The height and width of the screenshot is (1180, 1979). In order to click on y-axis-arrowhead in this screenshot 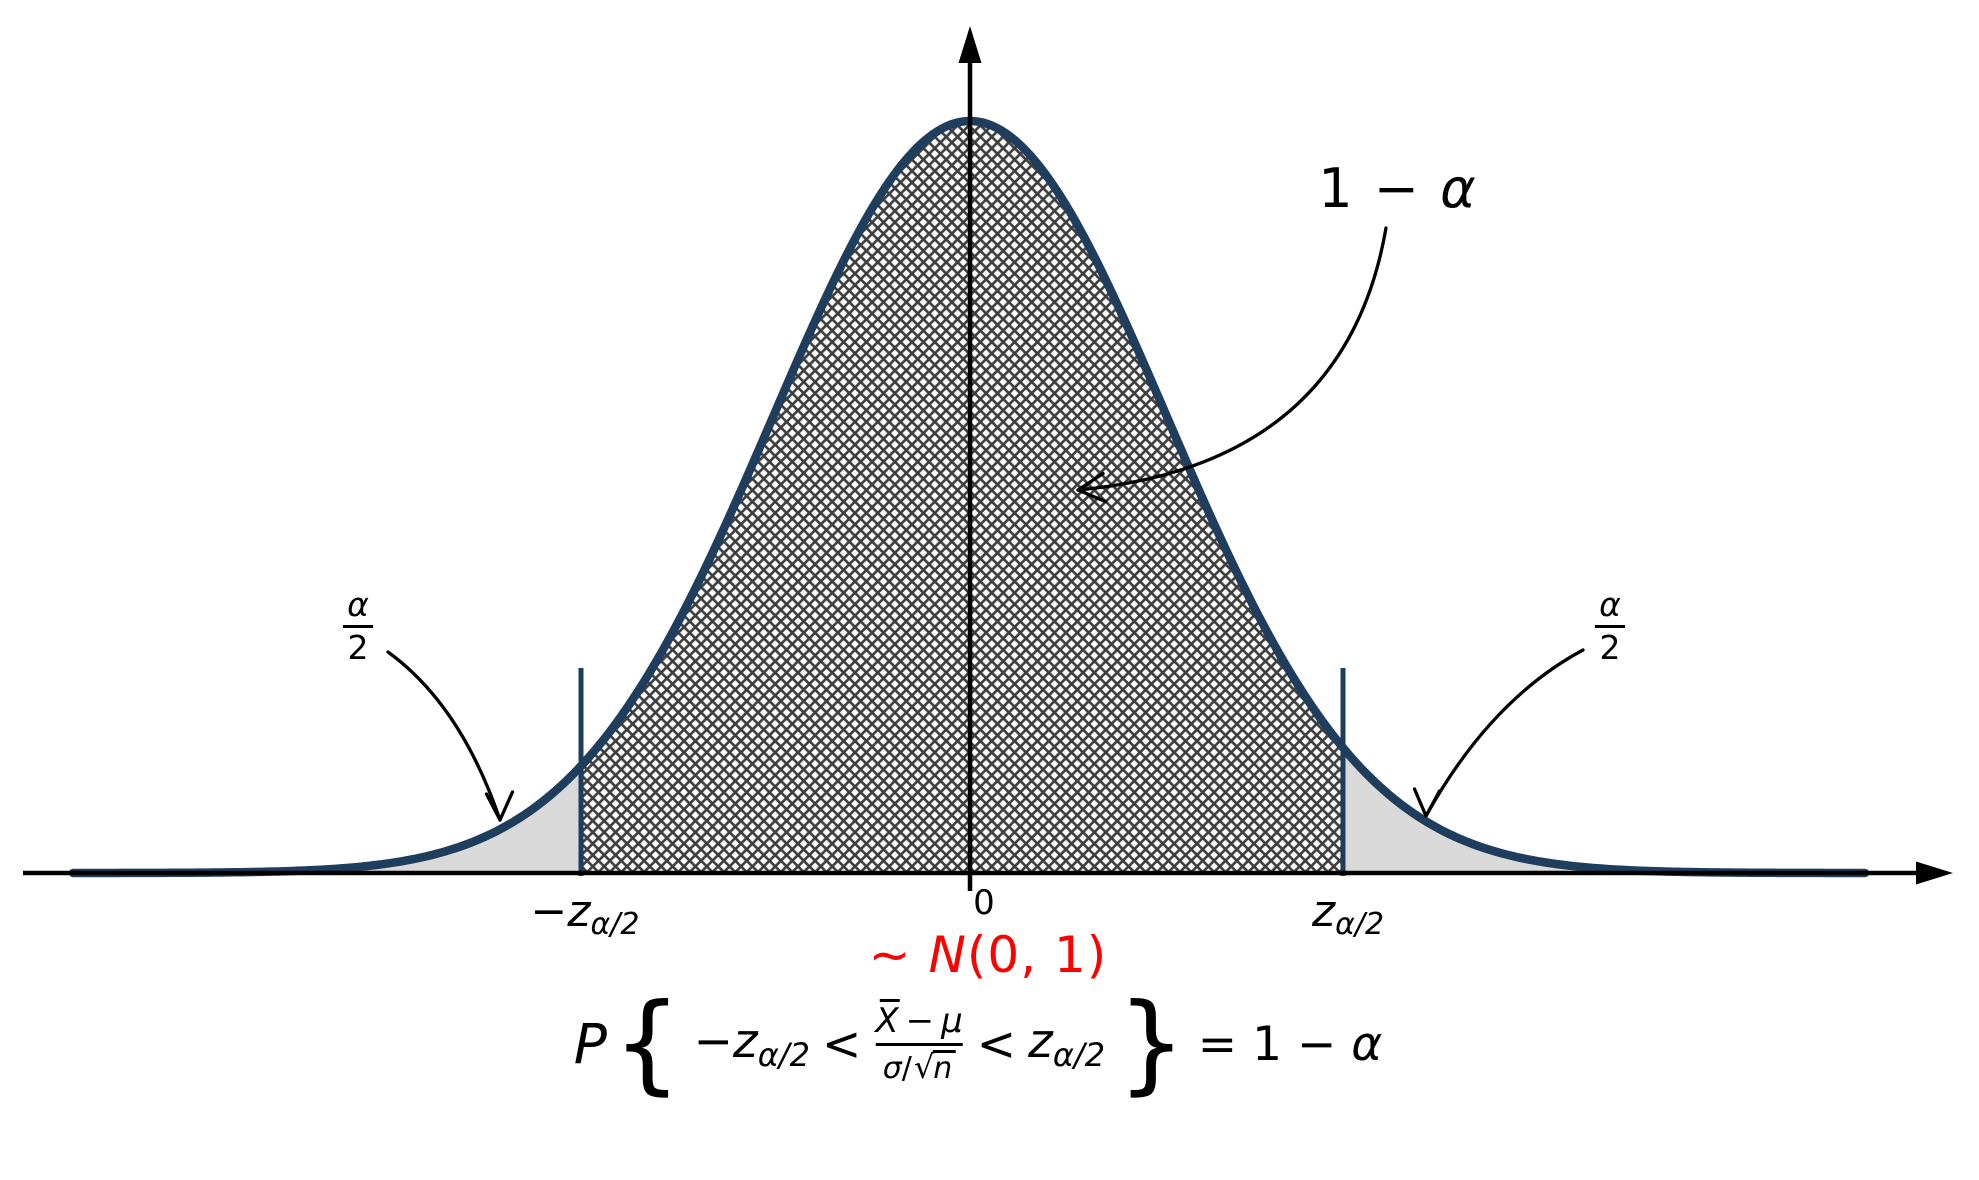, I will do `click(970, 44)`.